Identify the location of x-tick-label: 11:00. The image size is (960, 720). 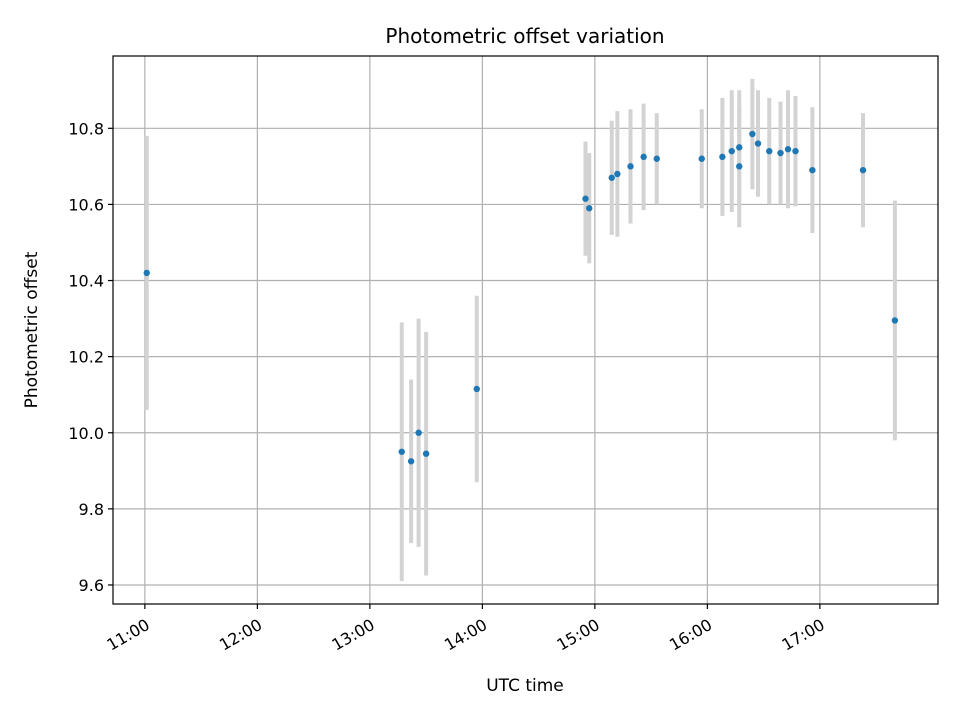
(127, 635).